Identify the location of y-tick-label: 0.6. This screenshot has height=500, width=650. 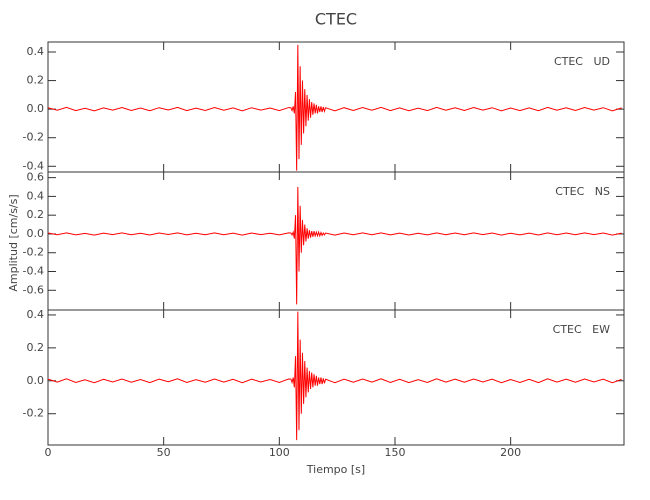
(36, 177).